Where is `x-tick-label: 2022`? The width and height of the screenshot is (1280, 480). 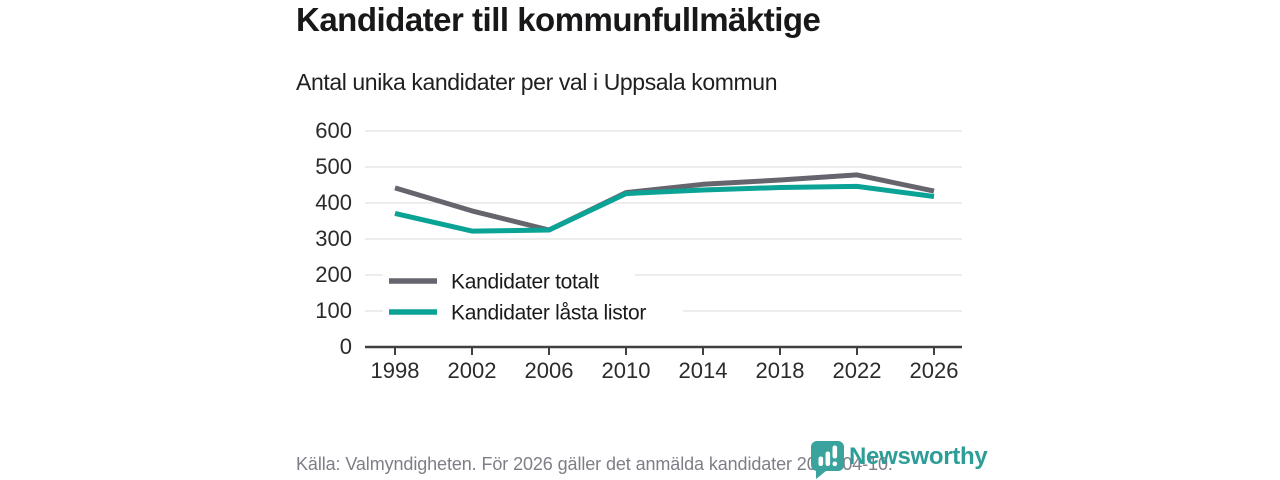
x-tick-label: 2022 is located at coordinates (857, 370).